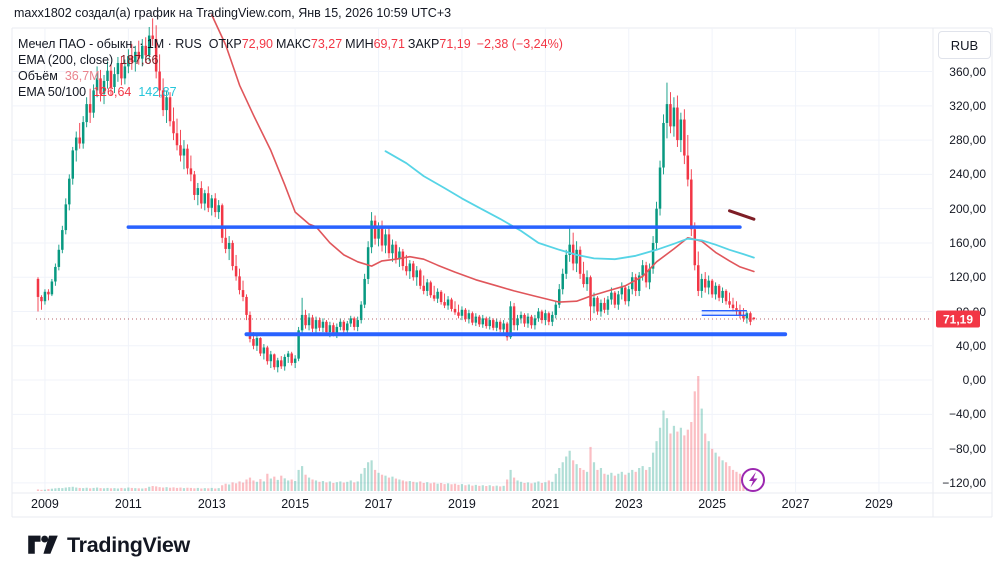 Image resolution: width=1000 pixels, height=575 pixels. I want to click on year-tick-label: 2021, so click(545, 504).